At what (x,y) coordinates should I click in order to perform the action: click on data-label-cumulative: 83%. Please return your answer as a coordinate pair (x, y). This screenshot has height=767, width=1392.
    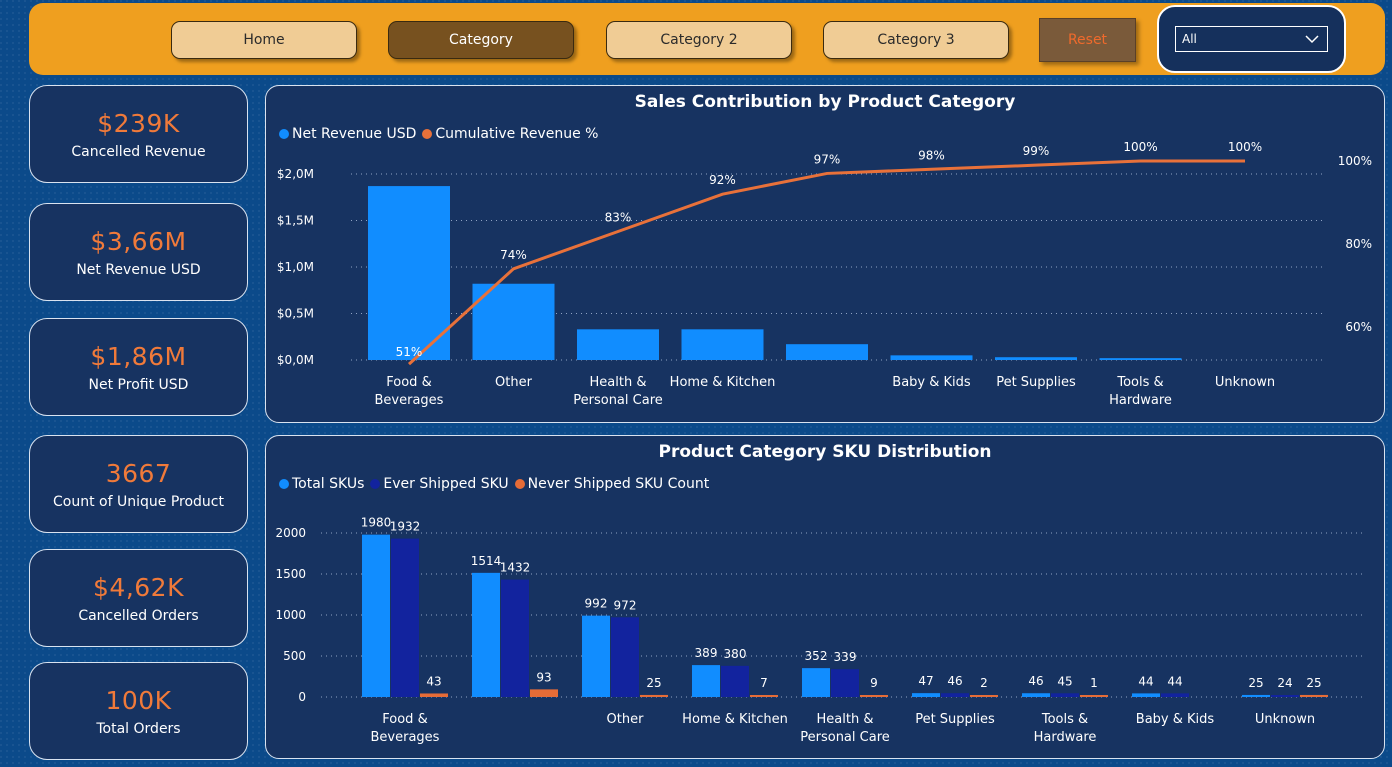
    Looking at the image, I should click on (618, 217).